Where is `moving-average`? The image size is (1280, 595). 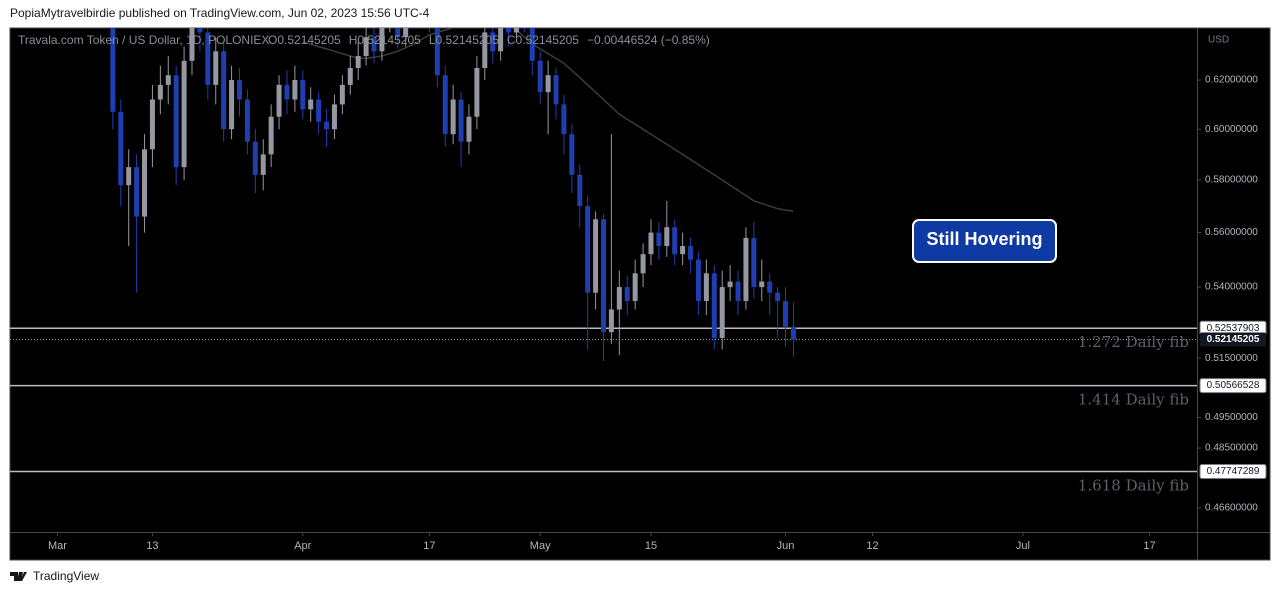 moving-average is located at coordinates (548, 120).